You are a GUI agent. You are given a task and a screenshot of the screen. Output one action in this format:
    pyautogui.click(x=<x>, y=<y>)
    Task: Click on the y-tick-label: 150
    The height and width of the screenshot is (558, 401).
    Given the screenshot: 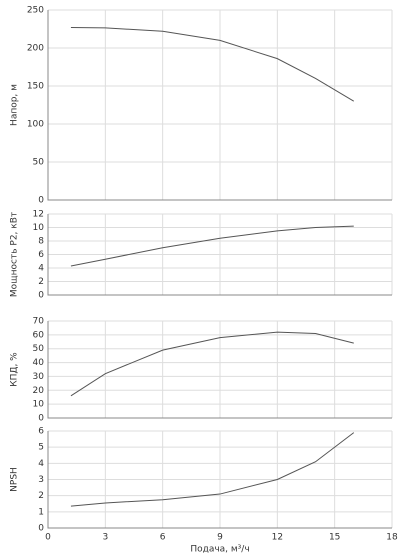 What is the action you would take?
    pyautogui.click(x=35, y=87)
    